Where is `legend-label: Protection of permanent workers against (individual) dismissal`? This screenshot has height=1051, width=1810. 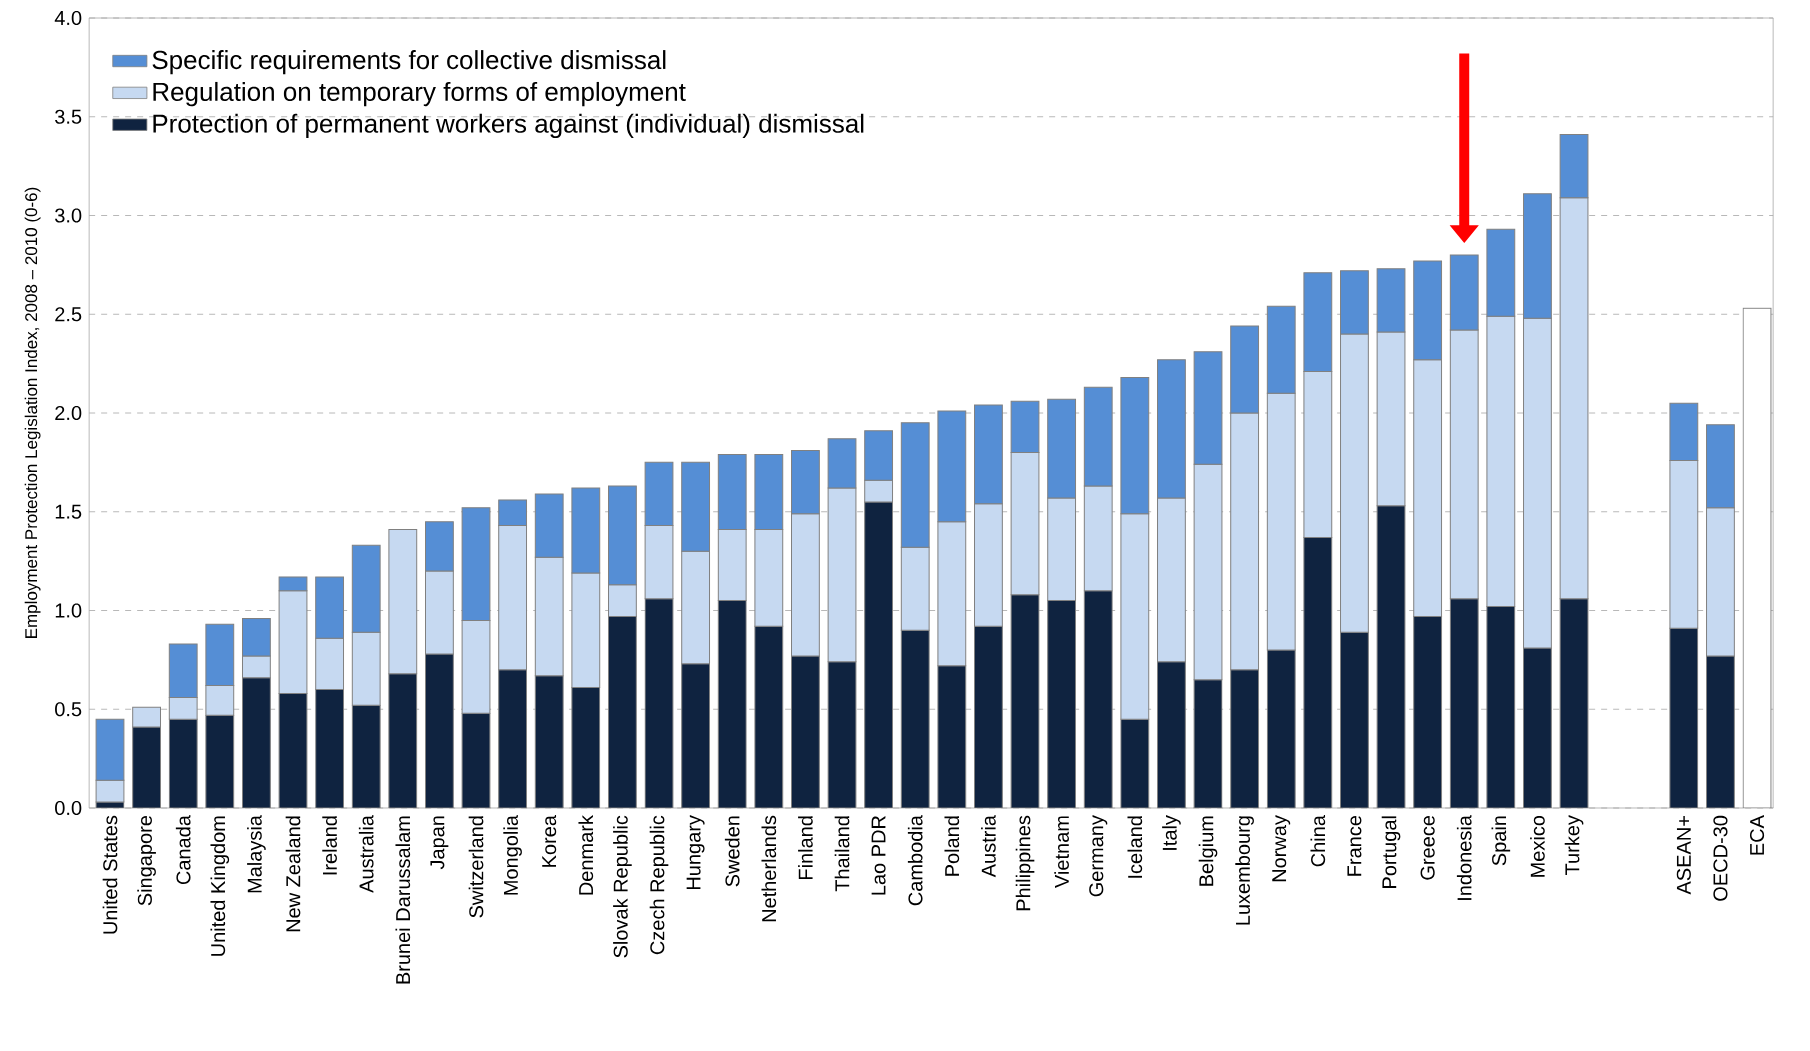
legend-label: Protection of permanent workers against (individual) dismissal is located at coordinates (508, 126).